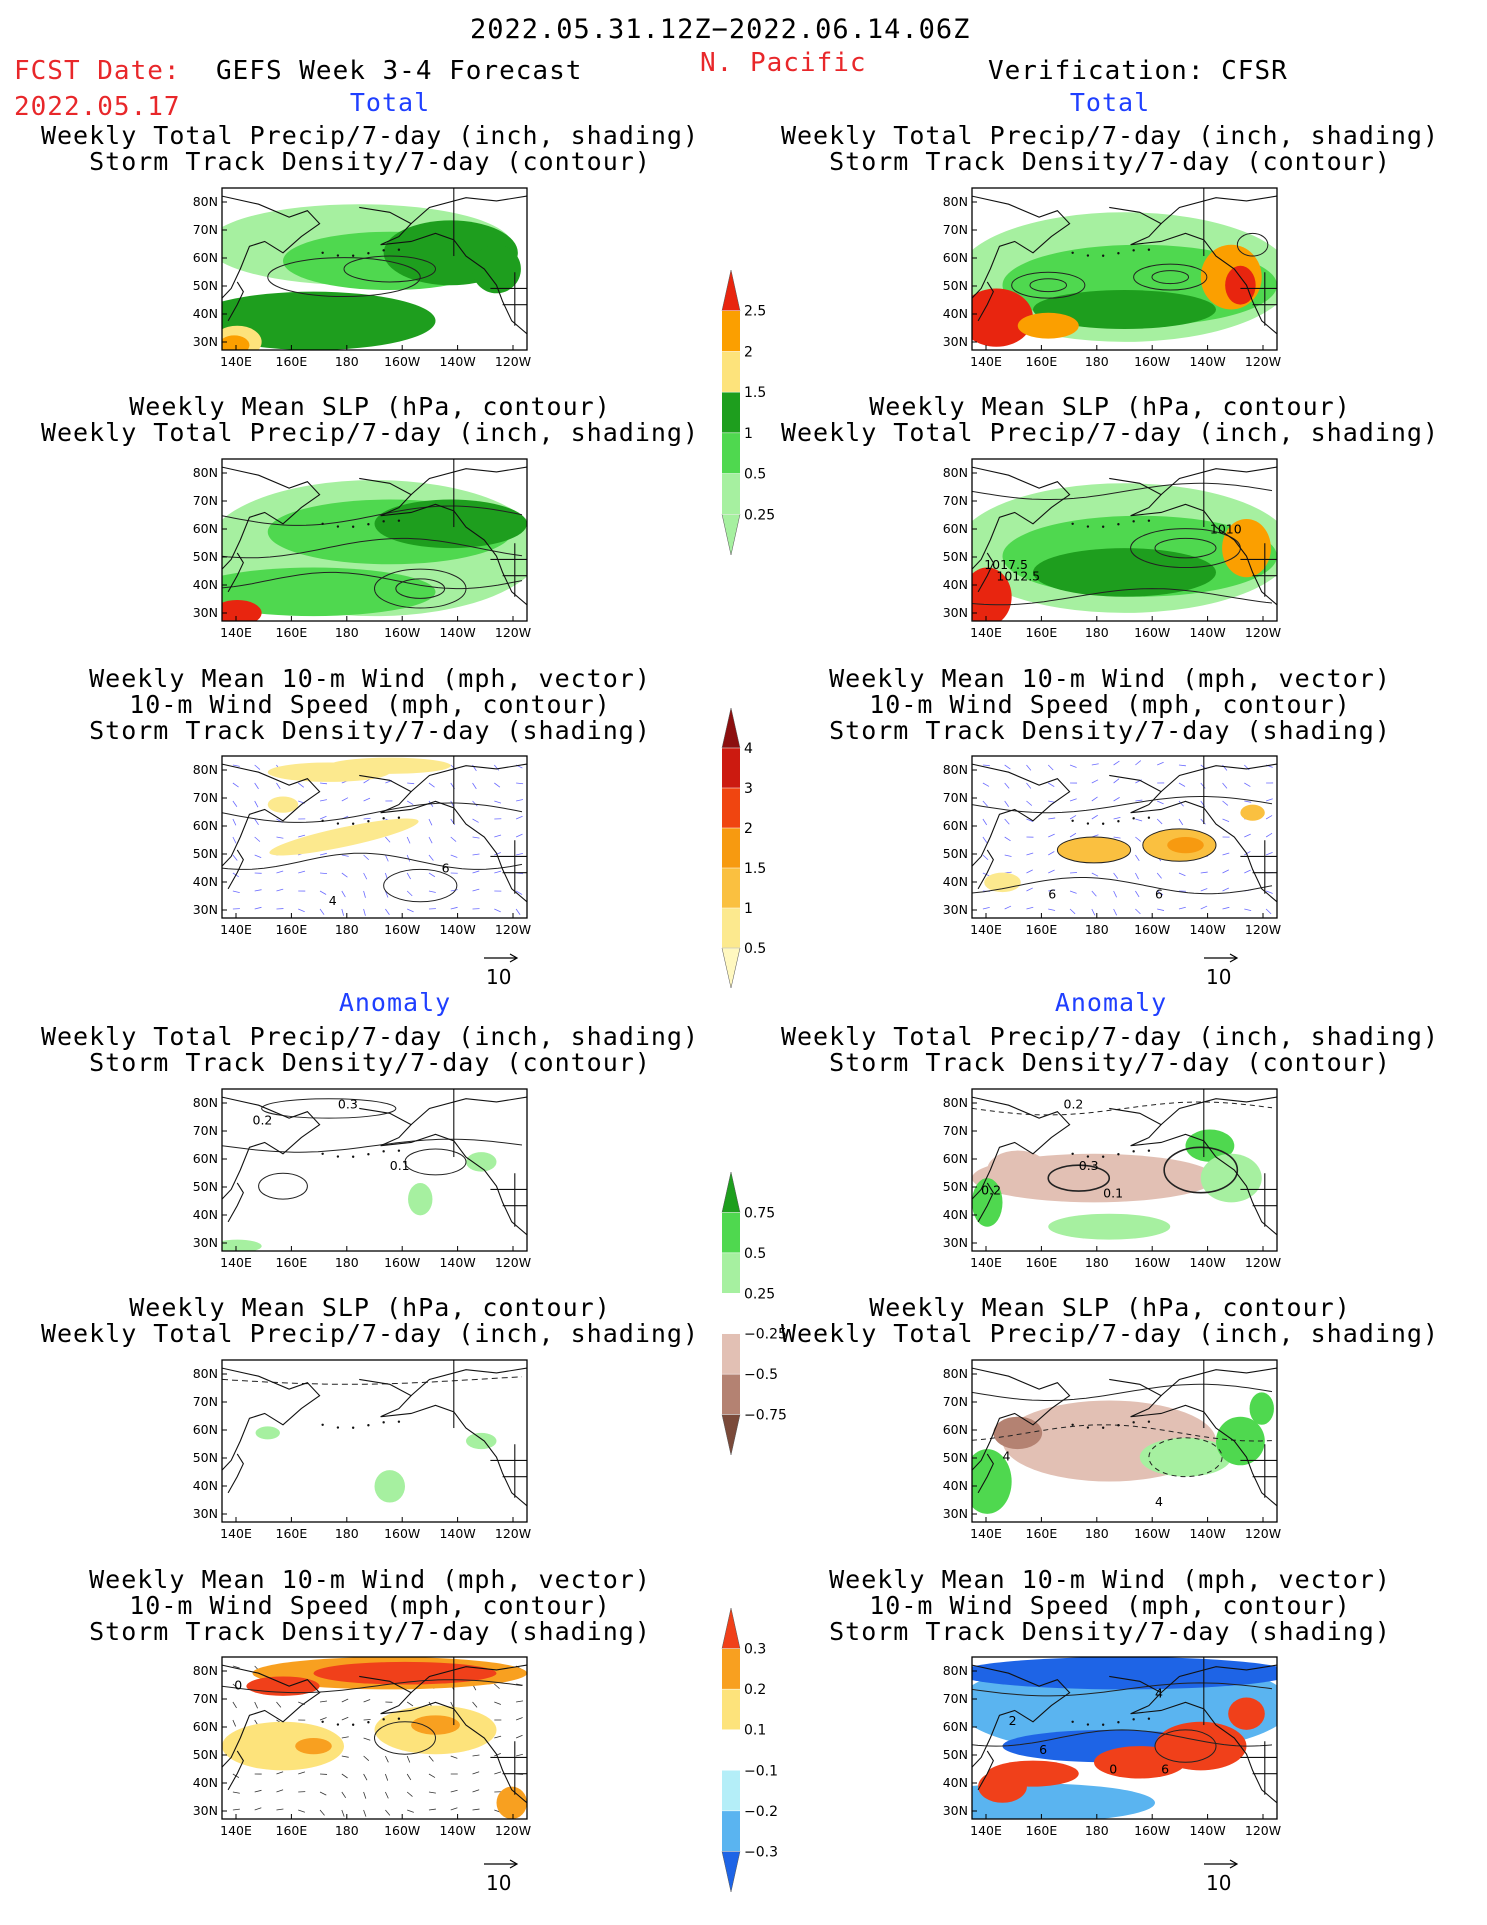  What do you see at coordinates (1006, 564) in the screenshot?
I see `contour-label: 1017.5` at bounding box center [1006, 564].